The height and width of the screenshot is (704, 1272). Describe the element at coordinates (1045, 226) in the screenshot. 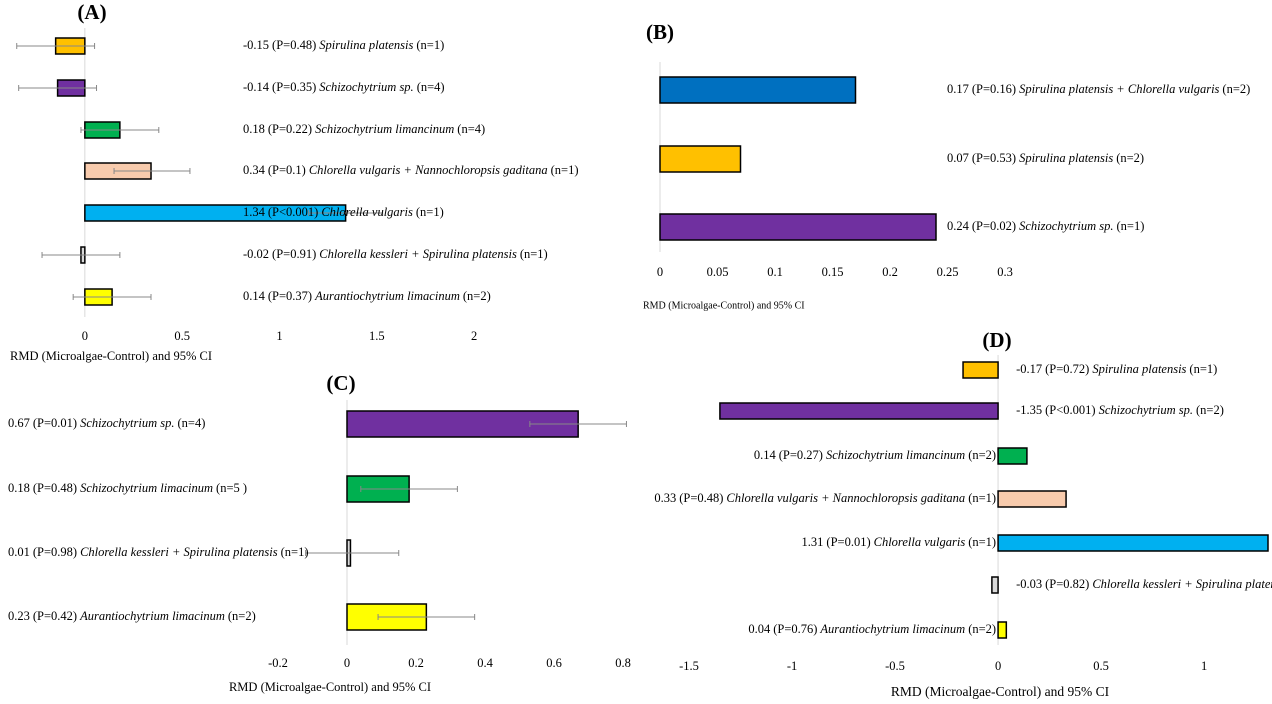

I see `bar-label: 0.24 (P=0.02) Schizochytrium sp. (n=1)` at that location.